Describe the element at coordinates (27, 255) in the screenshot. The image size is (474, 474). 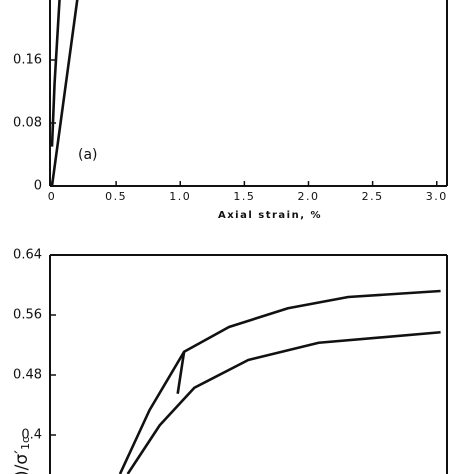
I see `y-tick-label: 0.64` at that location.